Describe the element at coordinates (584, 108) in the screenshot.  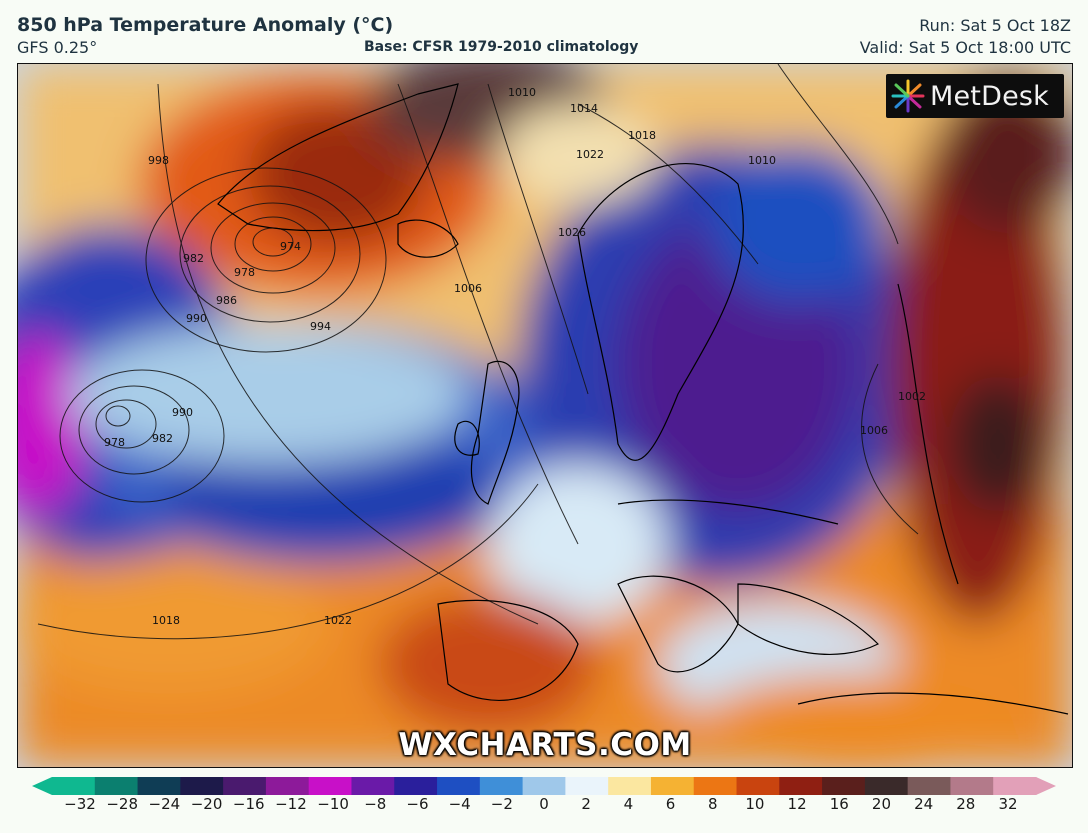
I see `isobar-label: 1014` at that location.